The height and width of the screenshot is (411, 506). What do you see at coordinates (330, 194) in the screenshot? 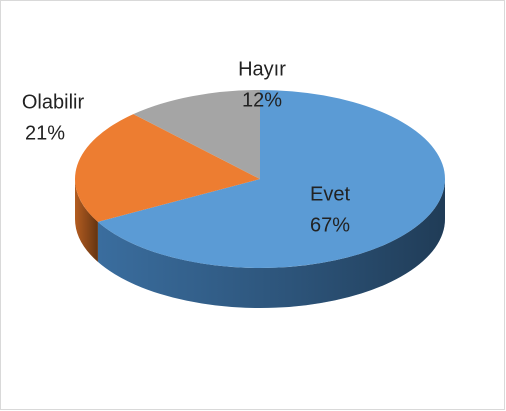
I see `data-label-category: Evet` at bounding box center [330, 194].